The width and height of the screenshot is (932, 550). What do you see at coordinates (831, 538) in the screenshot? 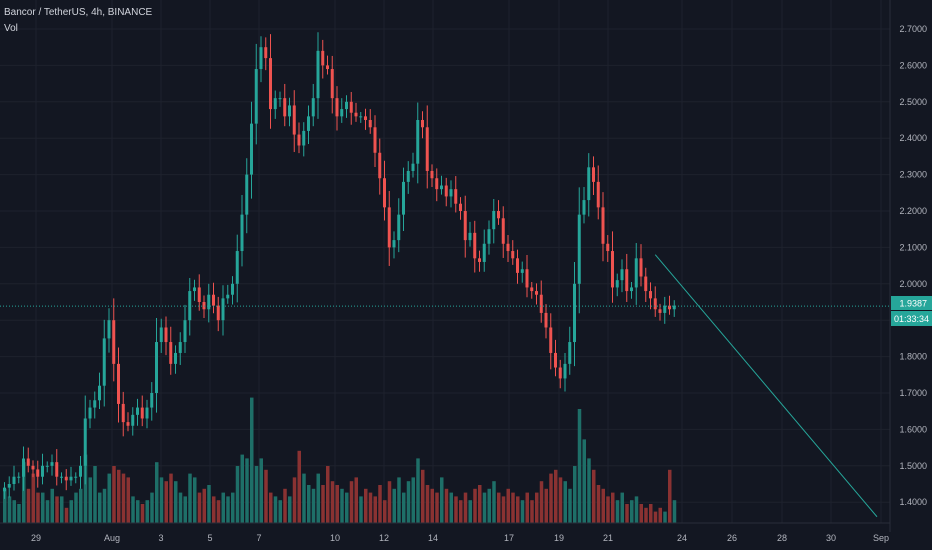
I see `time-tick-label: 30` at bounding box center [831, 538].